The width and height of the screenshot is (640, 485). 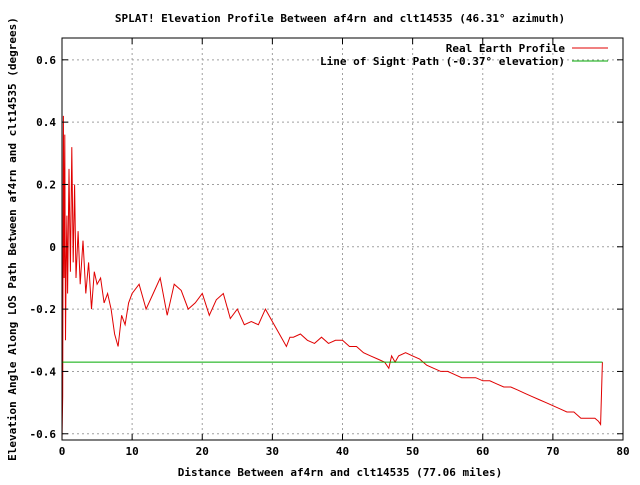 I want to click on legend-label-0: Real Earth Profile, so click(x=506, y=48).